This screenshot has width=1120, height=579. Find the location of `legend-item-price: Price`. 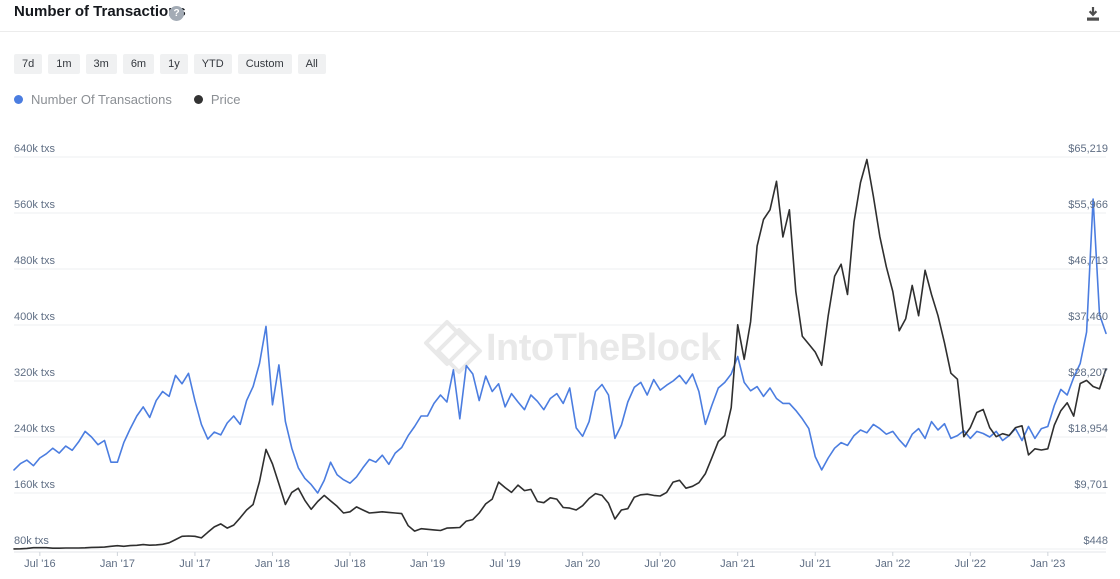

legend-item-price: Price is located at coordinates (217, 99).